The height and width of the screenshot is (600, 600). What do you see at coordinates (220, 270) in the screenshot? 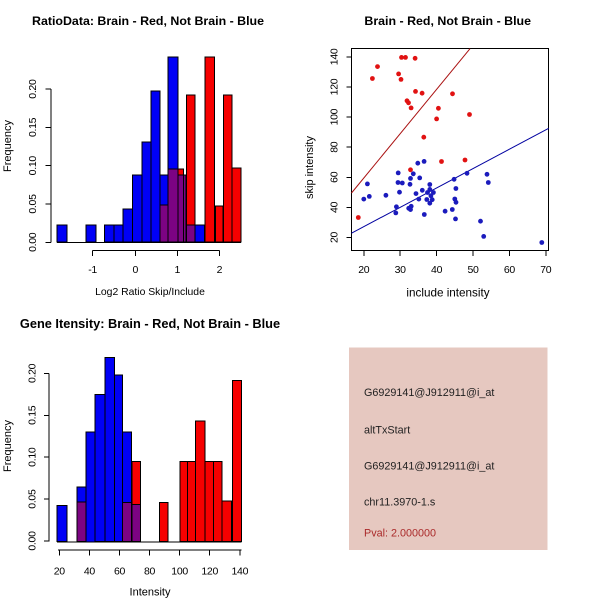
I see `svg-text: 2` at bounding box center [220, 270].